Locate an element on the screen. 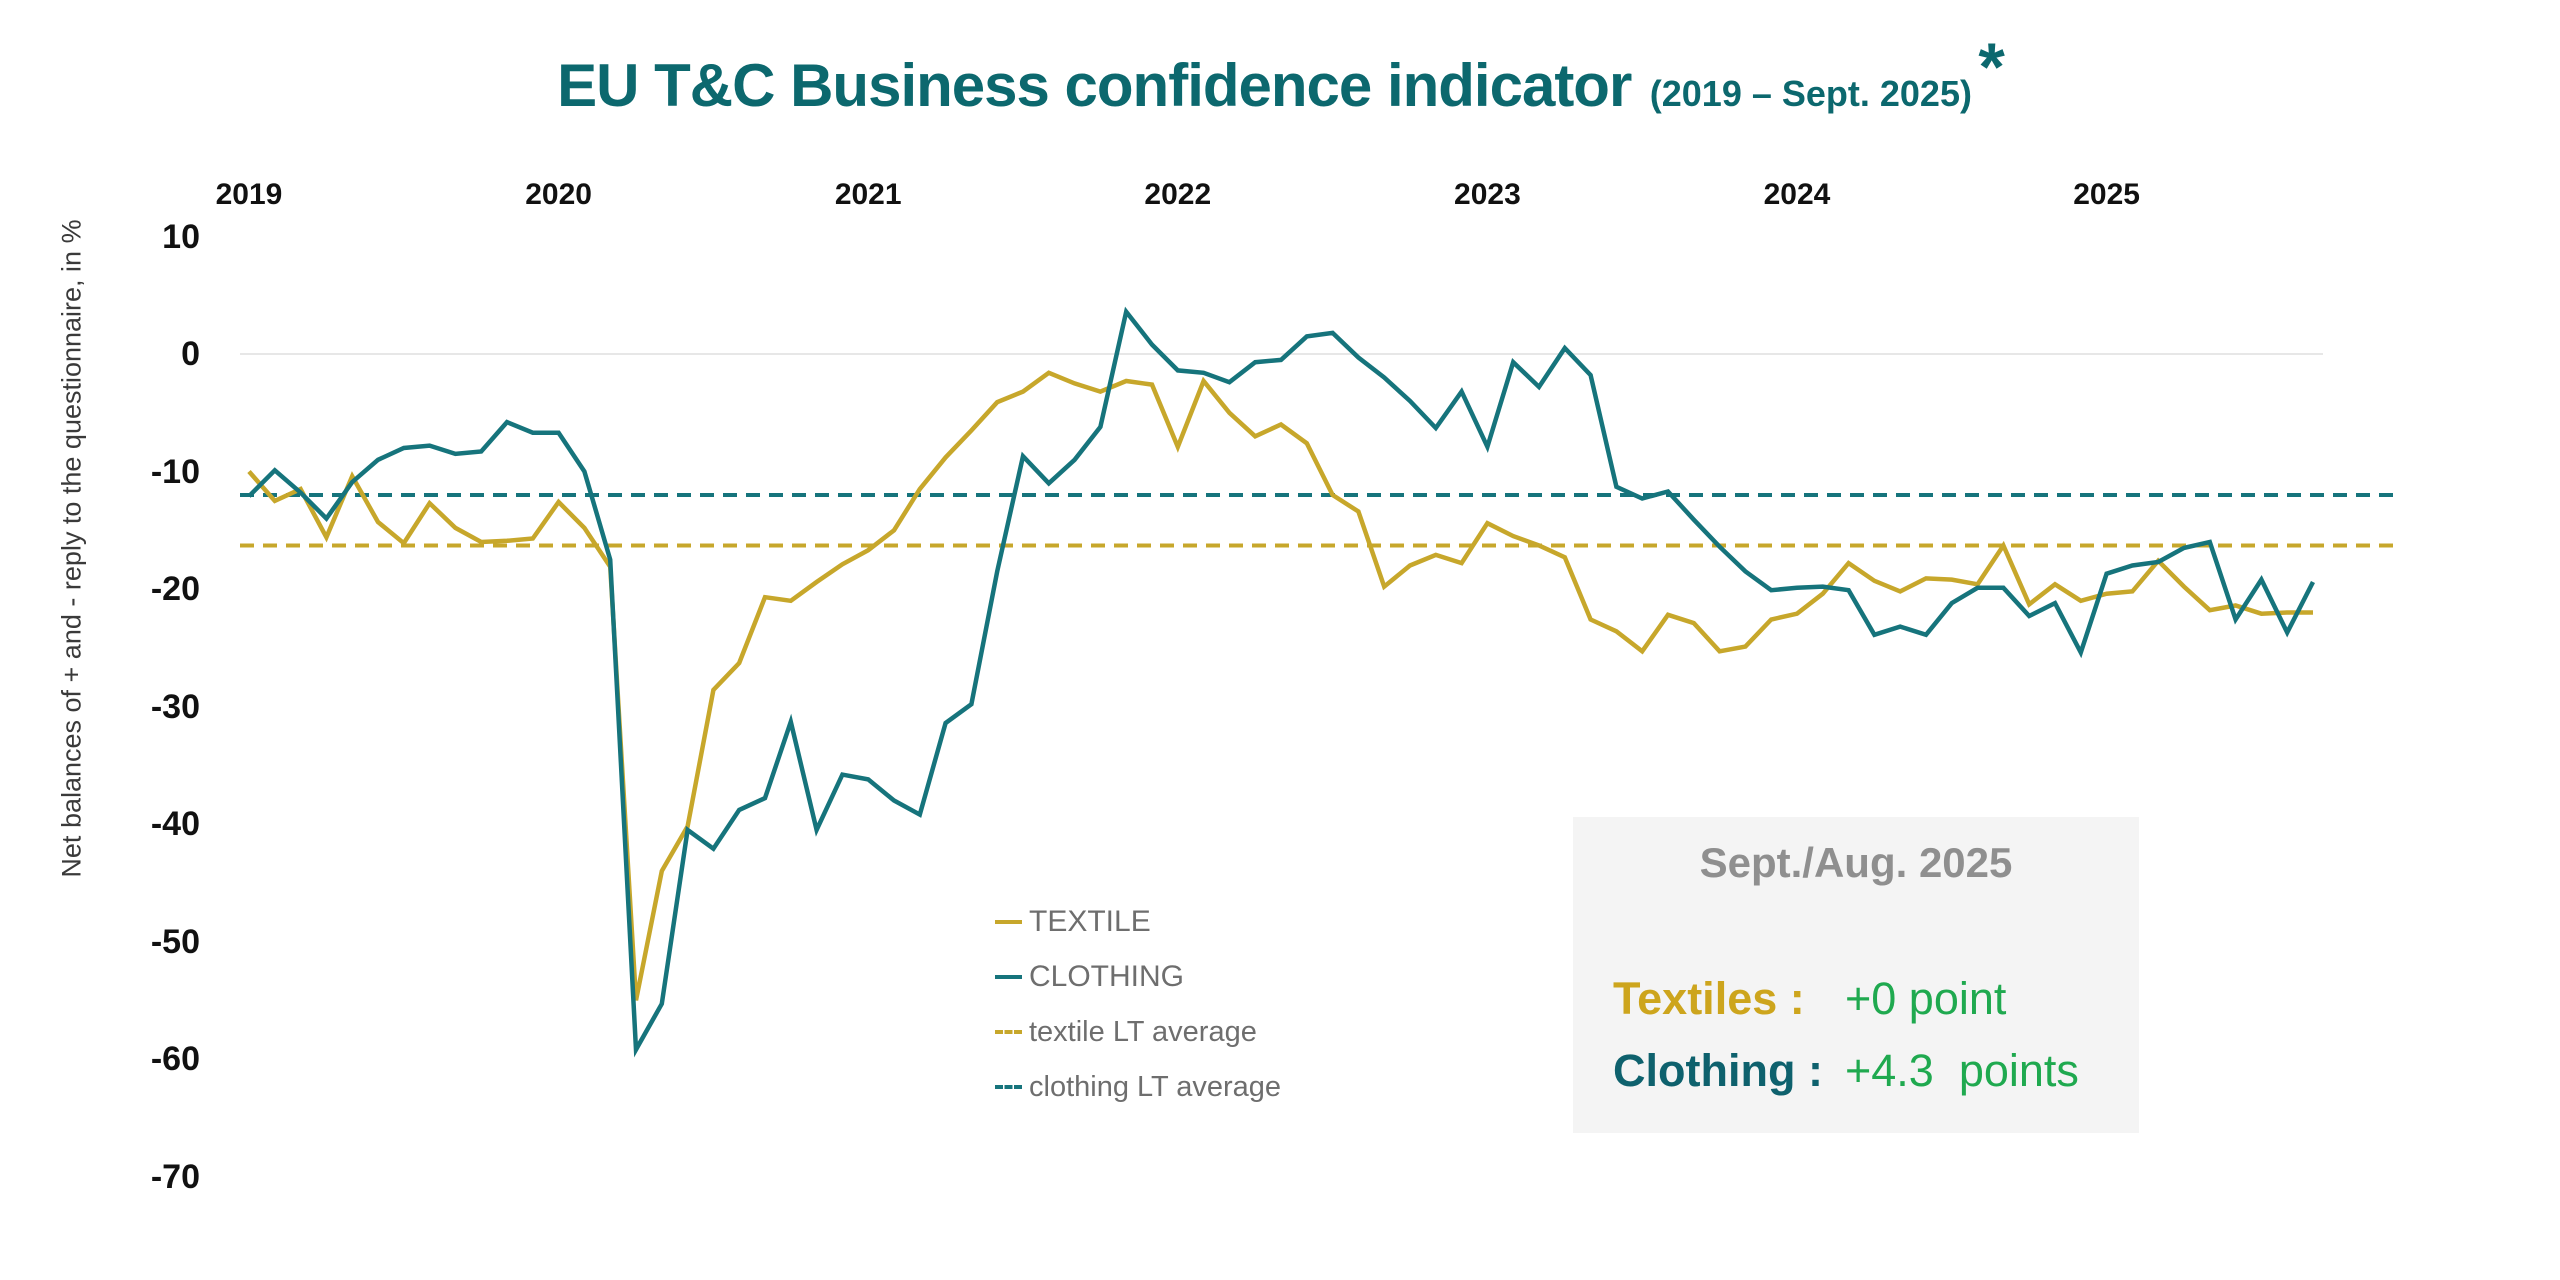  title-asterisk: * is located at coordinates (1991, 67).